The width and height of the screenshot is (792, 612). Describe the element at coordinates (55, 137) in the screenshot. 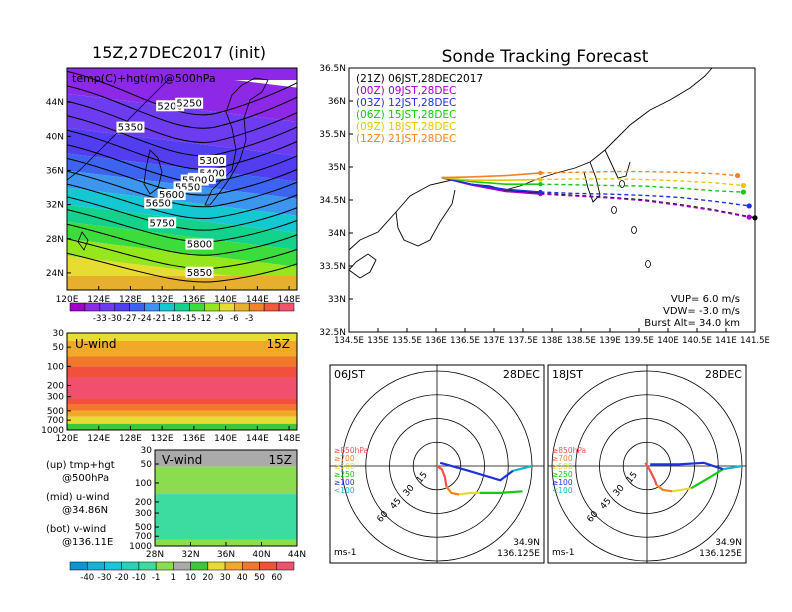

I see `z500-y-tick-label: 40N` at that location.